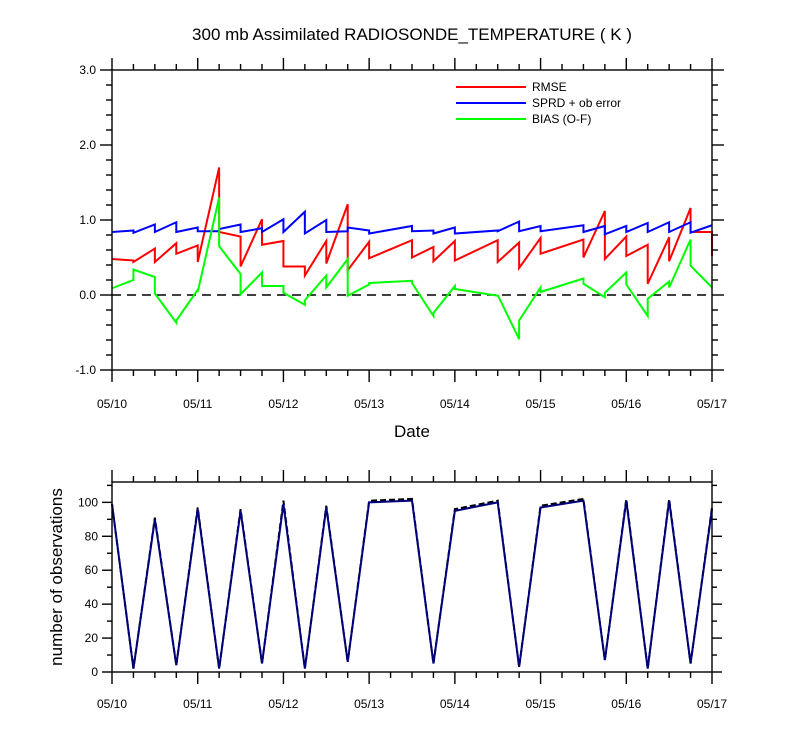  I want to click on legend-label: RMSE, so click(549, 87).